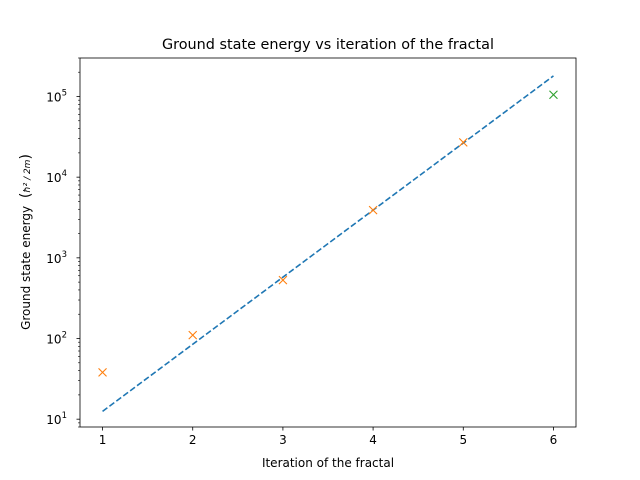 The height and width of the screenshot is (480, 640). What do you see at coordinates (56, 177) in the screenshot?
I see `y-tick-label: 10⁴` at bounding box center [56, 177].